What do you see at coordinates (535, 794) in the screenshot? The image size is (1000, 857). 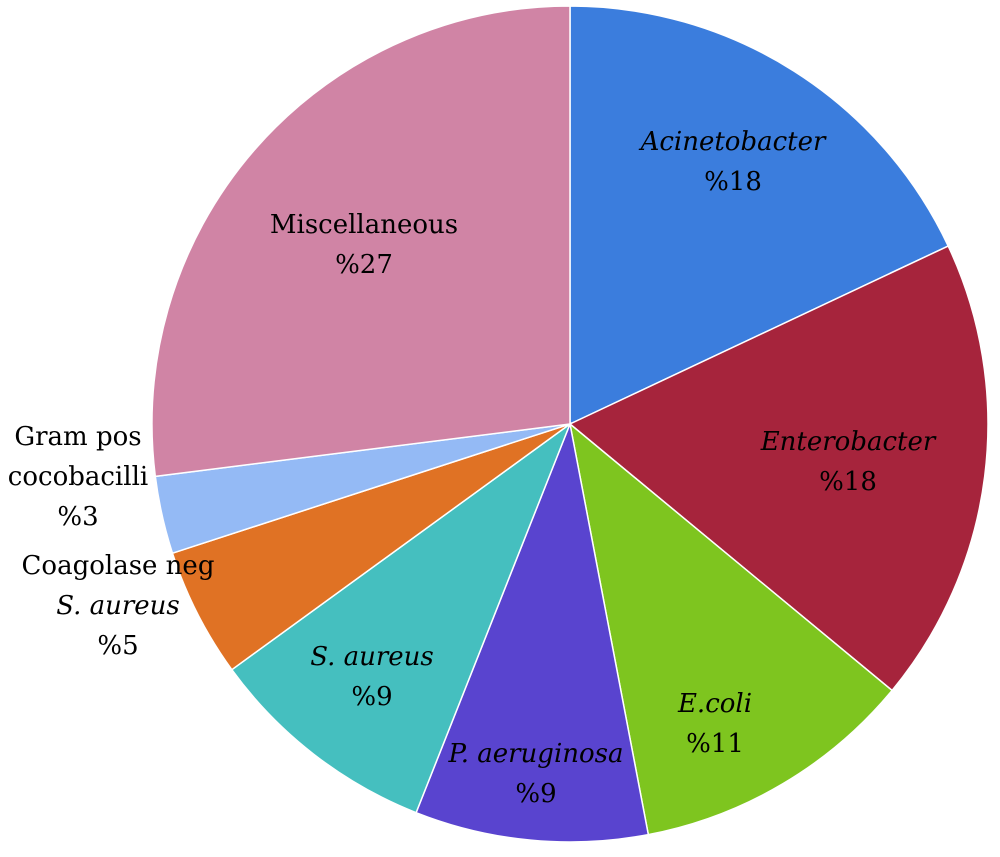 I see `slice-percent-p-aeruginosa: %9` at bounding box center [535, 794].